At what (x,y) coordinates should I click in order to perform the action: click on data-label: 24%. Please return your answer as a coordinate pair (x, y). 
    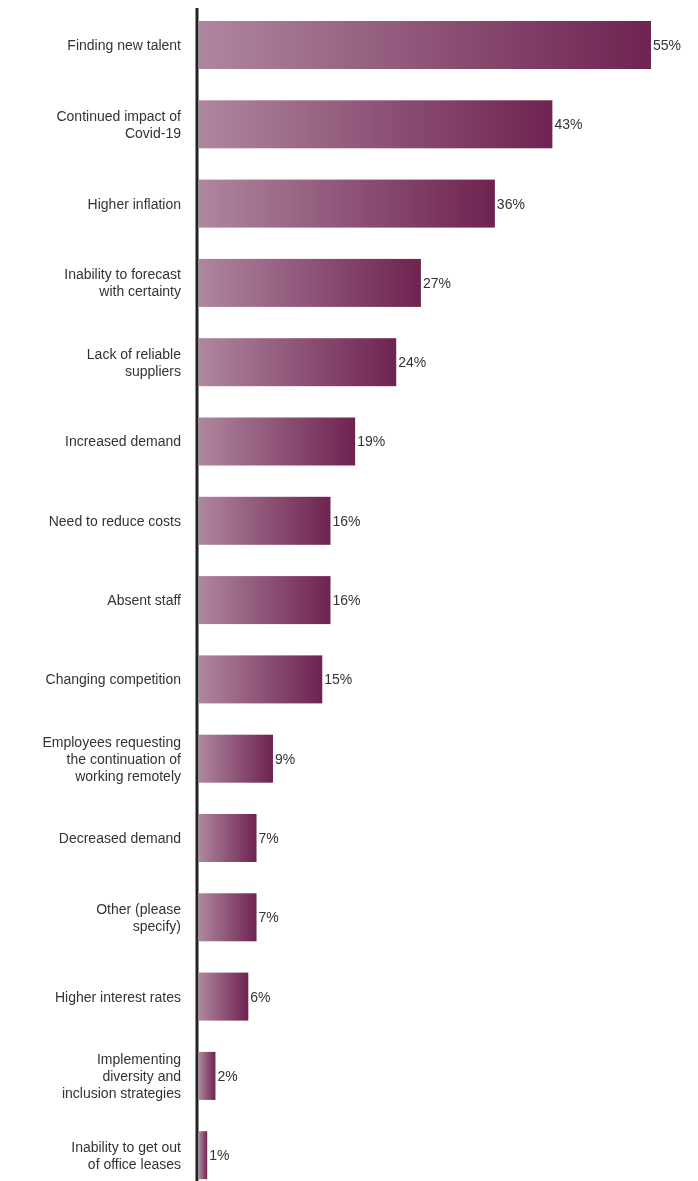
    Looking at the image, I should click on (412, 362).